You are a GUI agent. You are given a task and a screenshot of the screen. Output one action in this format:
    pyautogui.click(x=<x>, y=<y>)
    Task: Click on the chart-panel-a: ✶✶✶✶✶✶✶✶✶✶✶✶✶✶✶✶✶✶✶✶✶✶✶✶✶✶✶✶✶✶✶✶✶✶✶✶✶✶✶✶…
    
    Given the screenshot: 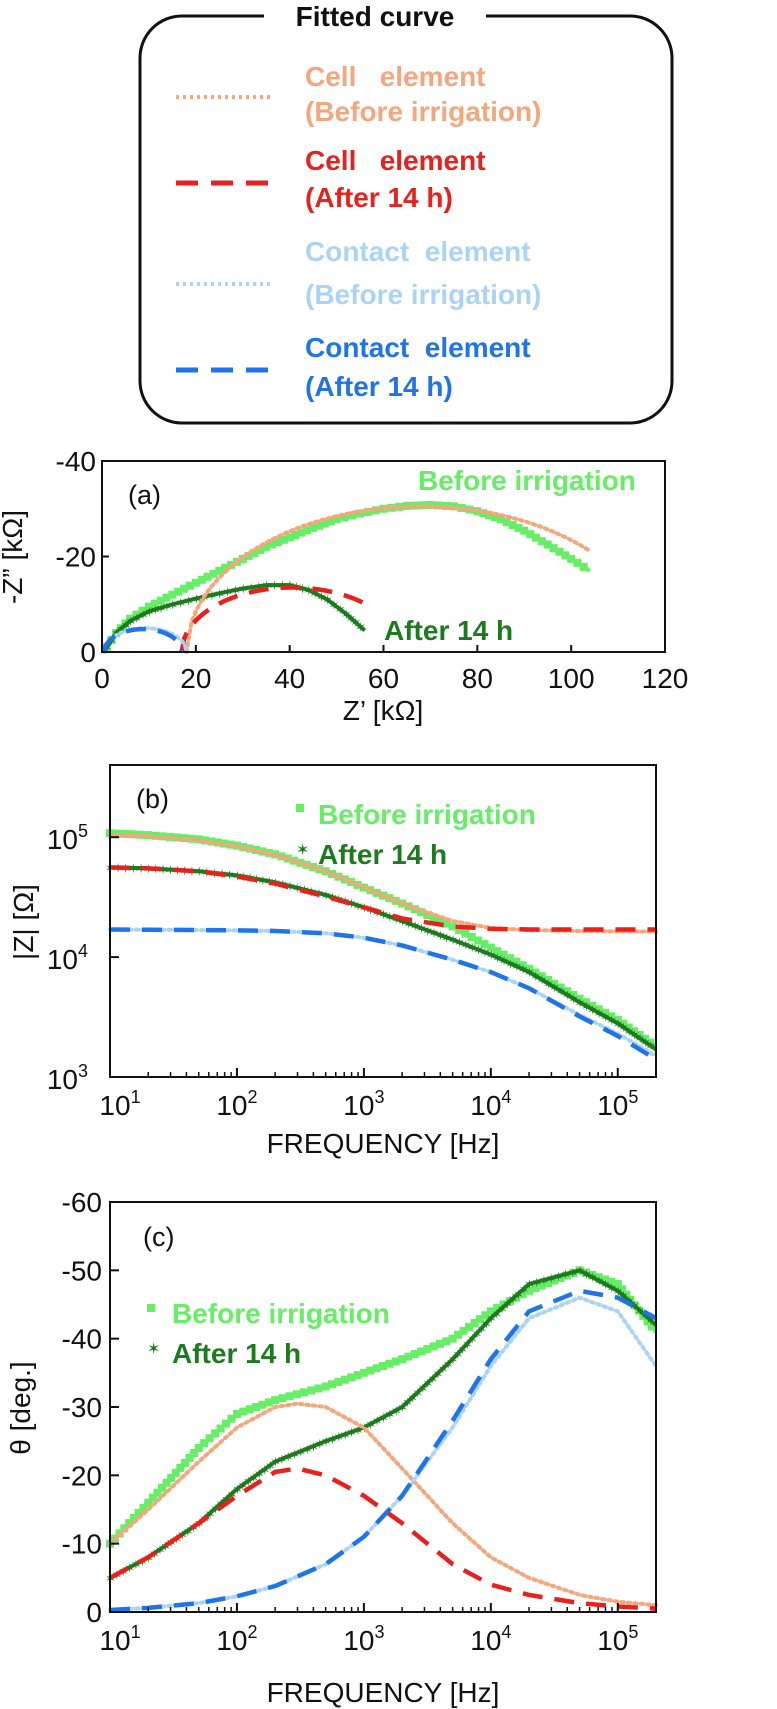 What is the action you would take?
    pyautogui.click(x=344, y=586)
    